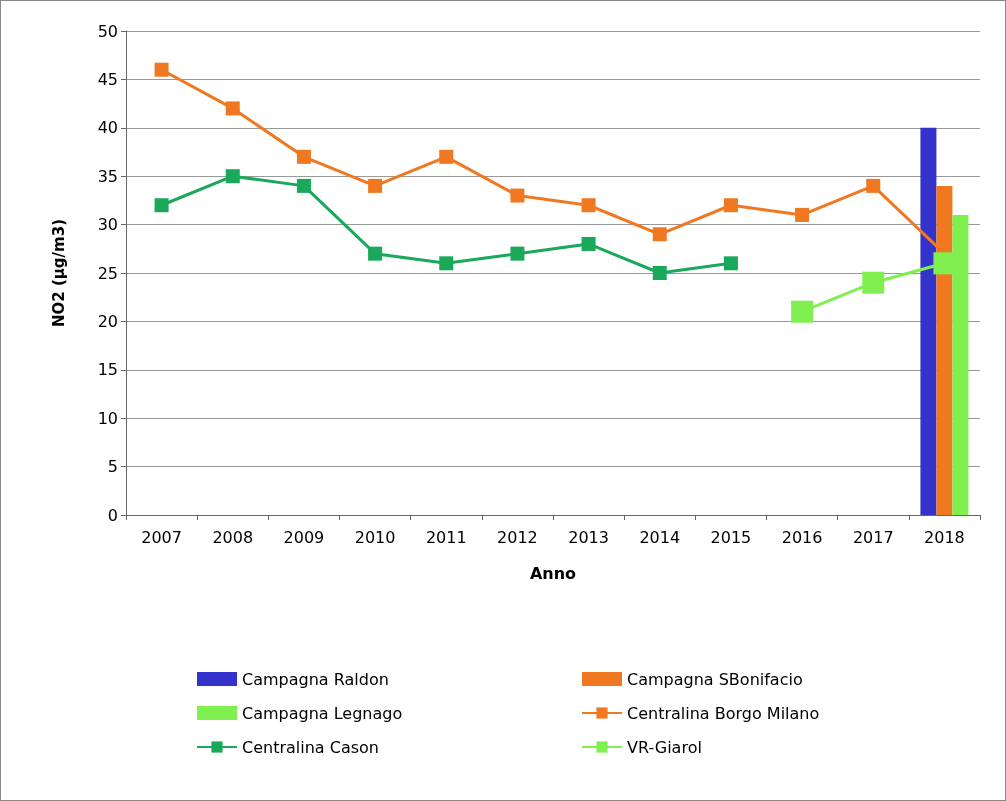 This screenshot has width=1006, height=801. What do you see at coordinates (315, 679) in the screenshot?
I see `legend-label: Campagna Raldon` at bounding box center [315, 679].